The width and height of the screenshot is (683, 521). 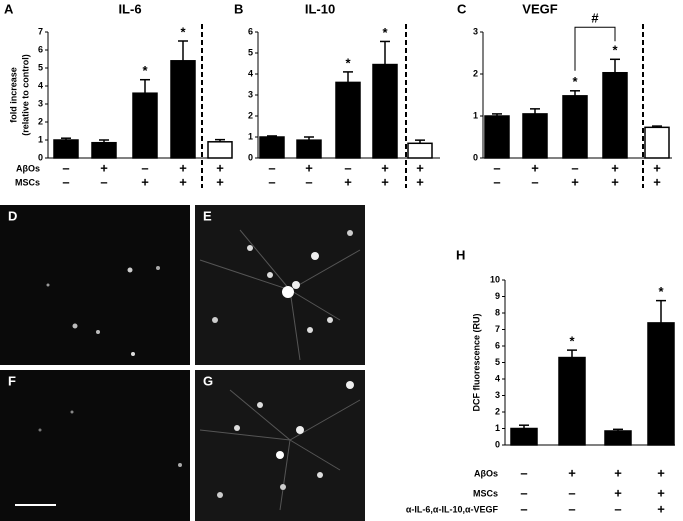 I want to click on chart-title: IL-6, so click(x=129, y=8).